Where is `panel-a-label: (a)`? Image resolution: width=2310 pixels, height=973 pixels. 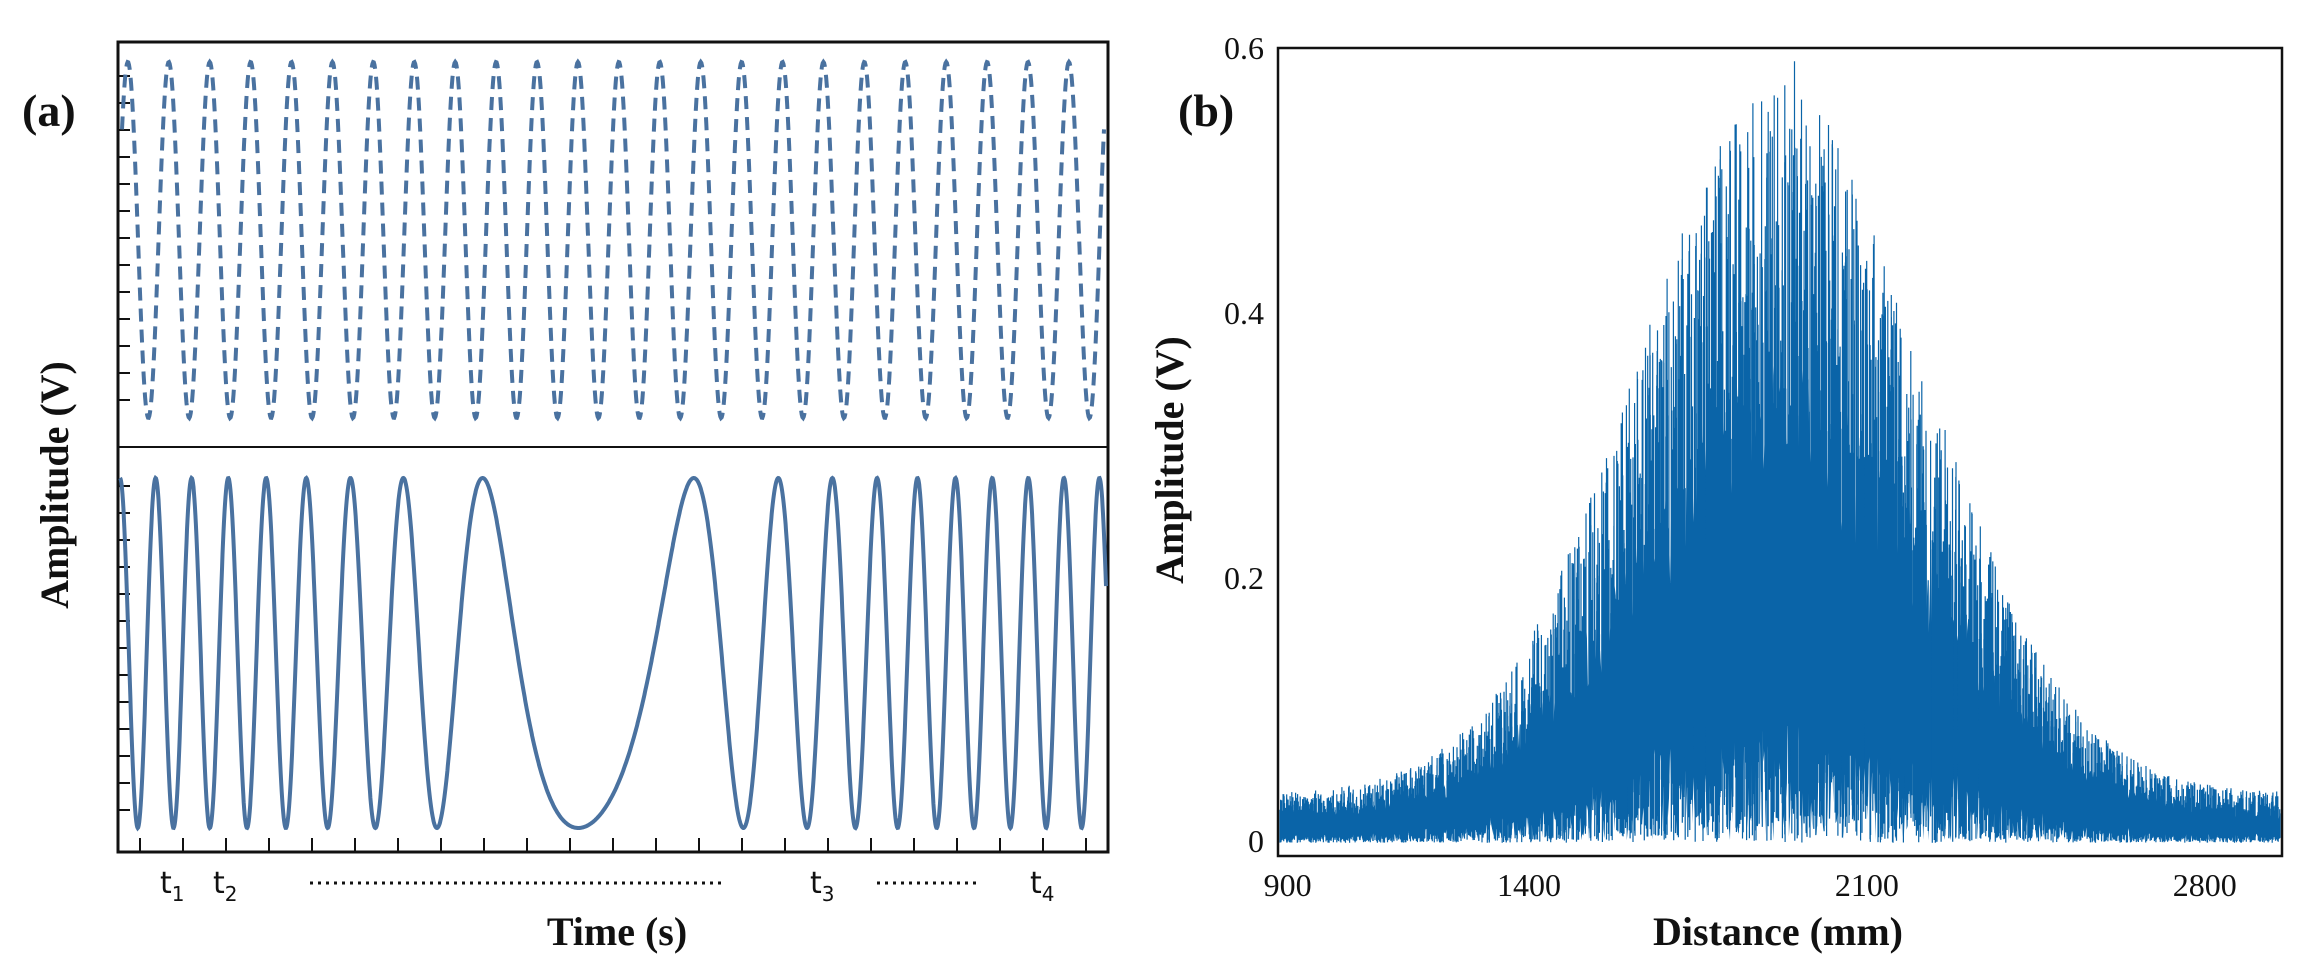
panel-a-label: (a) is located at coordinates (49, 110).